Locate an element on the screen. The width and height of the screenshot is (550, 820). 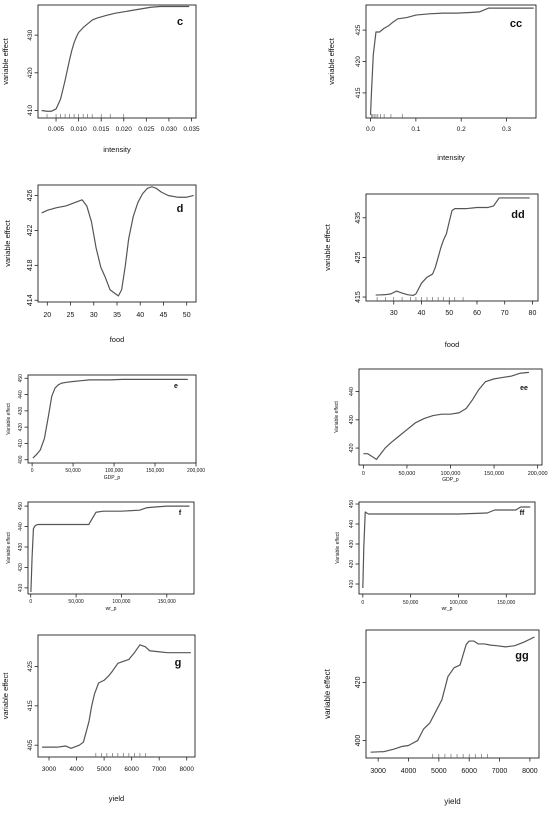
effect-line-dd is located at coordinates (452, 247).